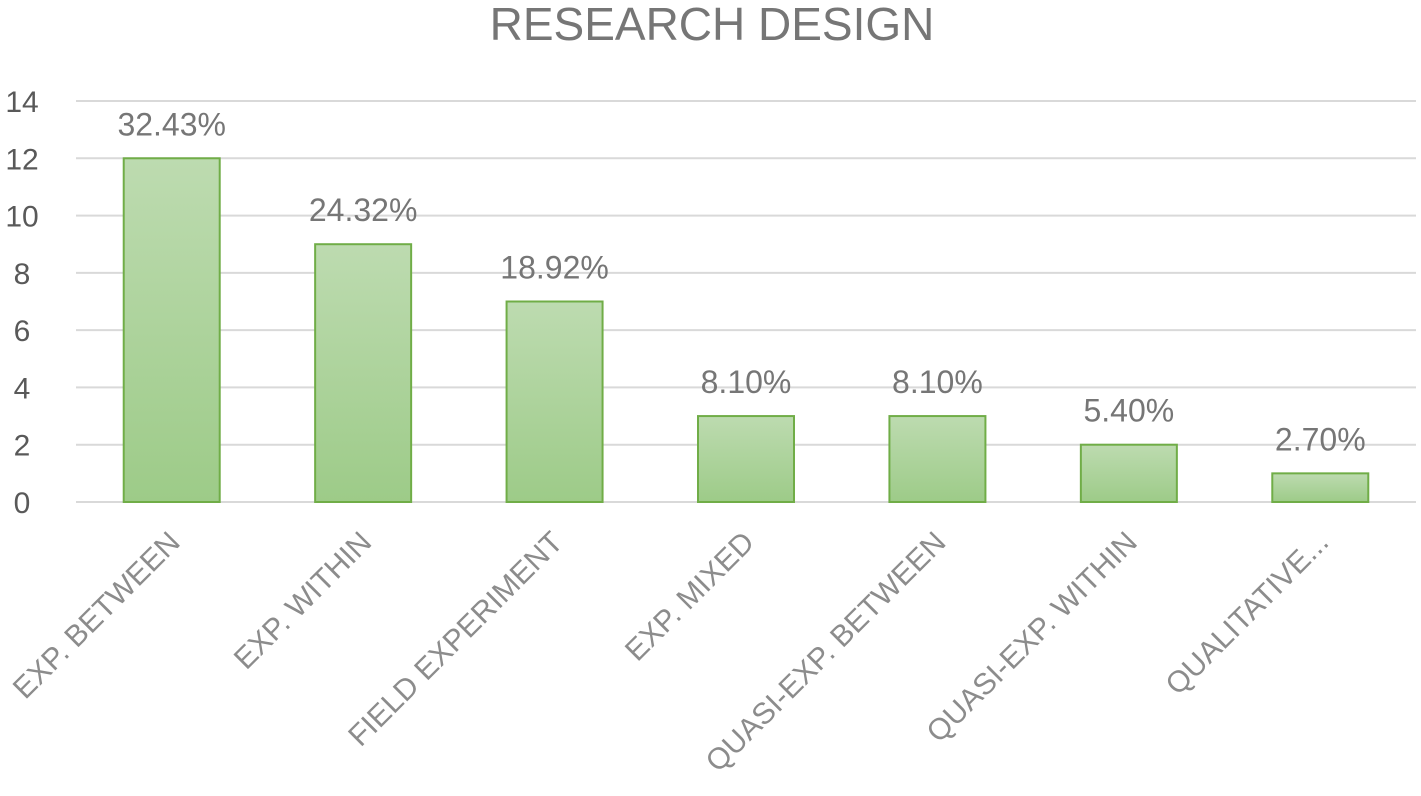 Image resolution: width=1421 pixels, height=796 pixels. I want to click on category-label: EXP. WITHIN, so click(303, 601).